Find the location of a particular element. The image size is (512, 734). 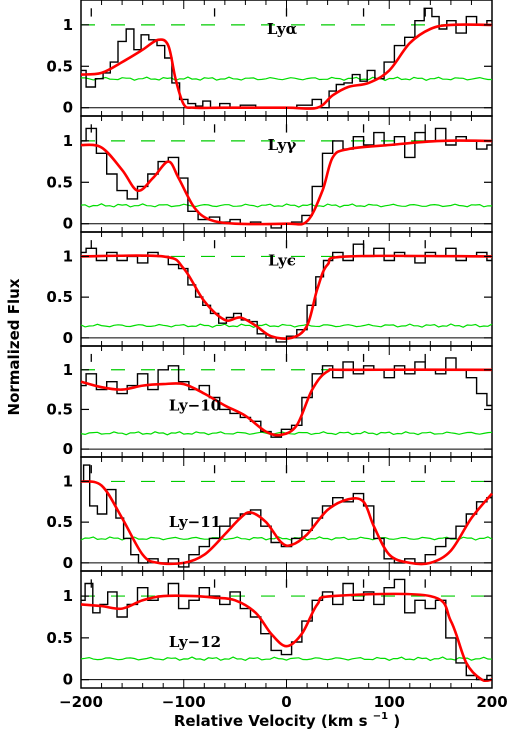

y-axis-label: Normalized Flux is located at coordinates (14, 346).